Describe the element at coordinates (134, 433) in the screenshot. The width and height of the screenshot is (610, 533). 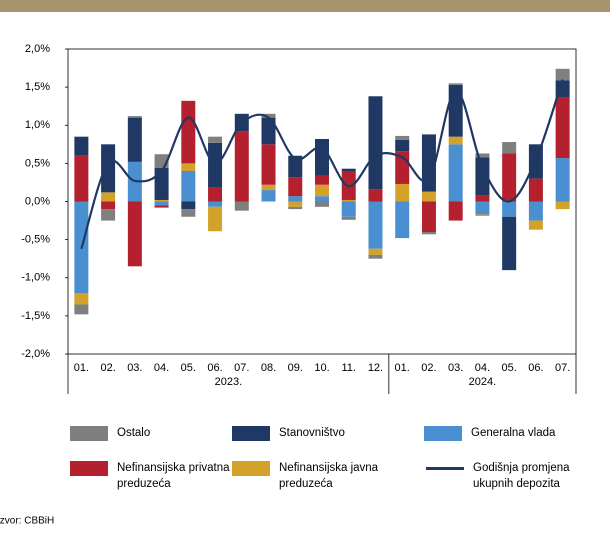
I see `legend-label: Ostalo` at that location.